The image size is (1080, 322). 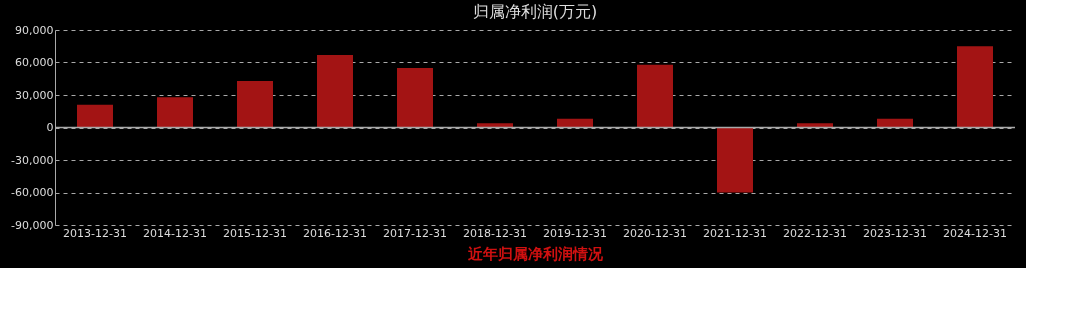 What do you see at coordinates (655, 233) in the screenshot?
I see `x-tick-label: 2020-12-31` at bounding box center [655, 233].